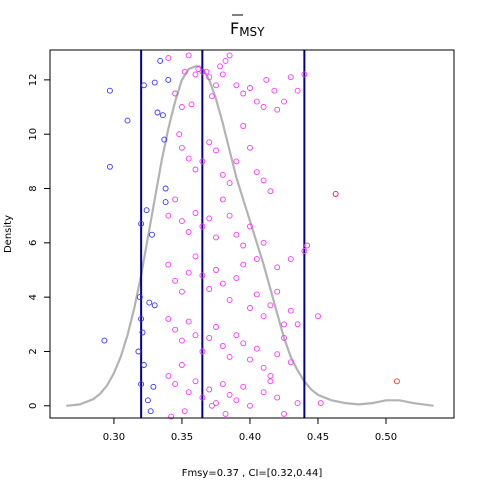 The height and width of the screenshot is (480, 480). I want to click on x-tick-label: 0.45, so click(318, 437).